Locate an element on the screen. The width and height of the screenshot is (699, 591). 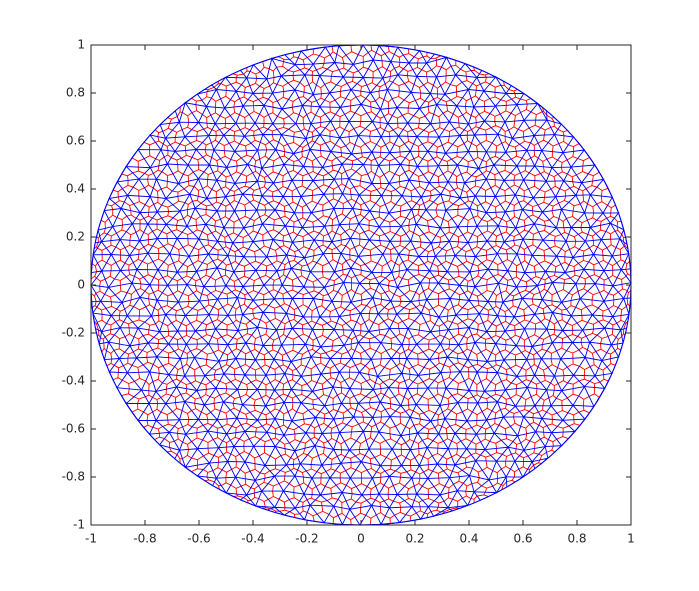
x-tick-label: 0 is located at coordinates (361, 539).